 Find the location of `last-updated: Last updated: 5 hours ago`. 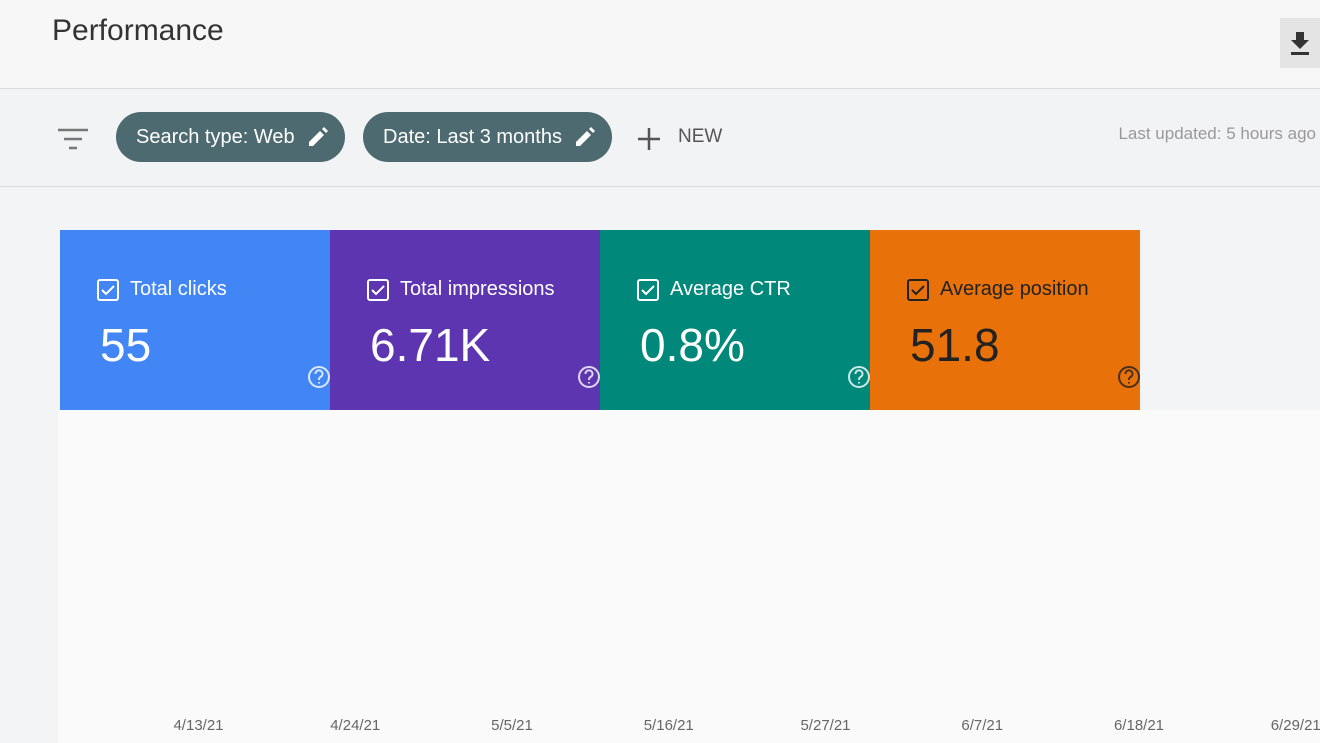

last-updated: Last updated: 5 hours ago is located at coordinates (1217, 133).